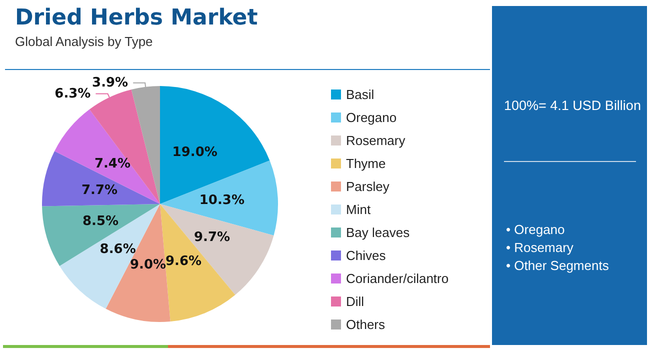 The height and width of the screenshot is (349, 650). What do you see at coordinates (540, 247) in the screenshot?
I see `text: • Rosemary` at bounding box center [540, 247].